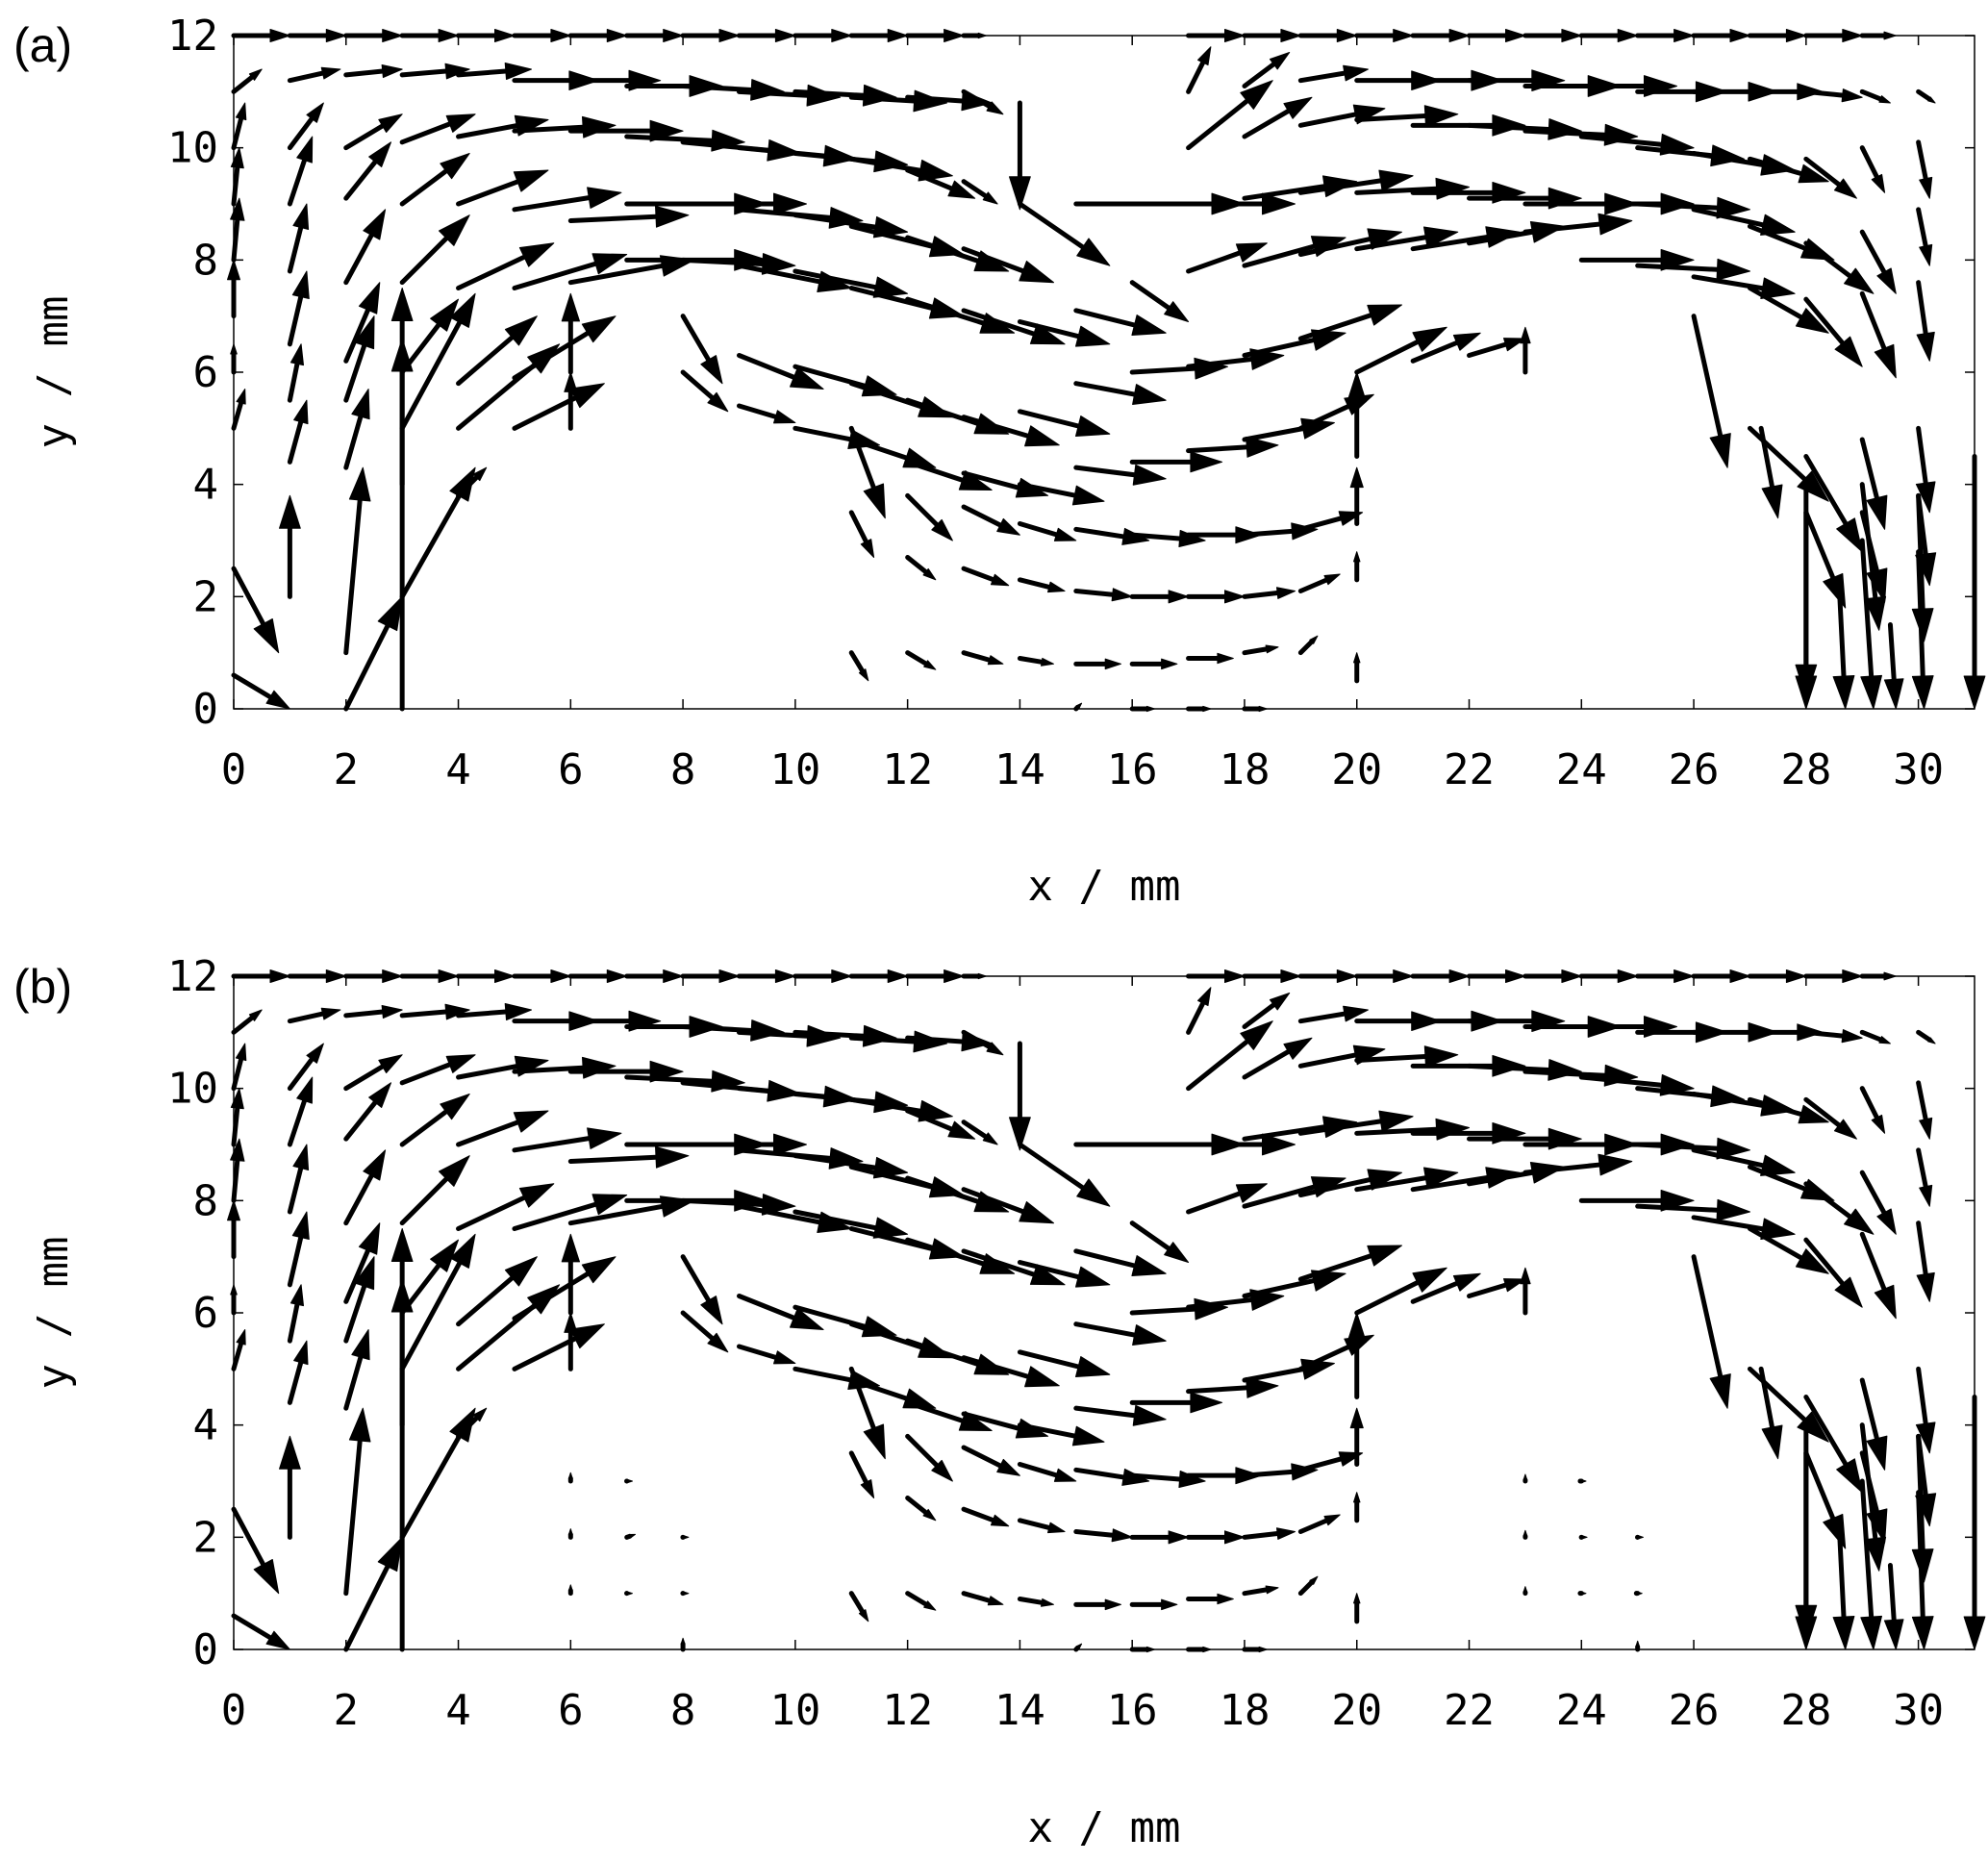  Describe the element at coordinates (794, 769) in the screenshot. I see `x-tick-label: 10` at that location.